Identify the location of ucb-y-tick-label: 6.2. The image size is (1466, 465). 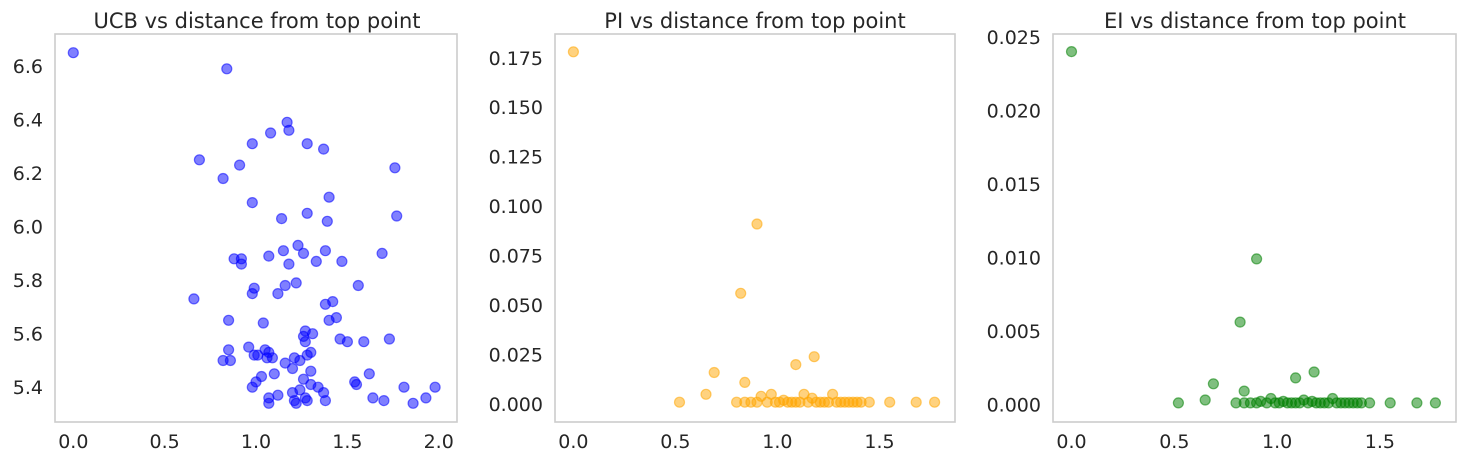
(28, 174).